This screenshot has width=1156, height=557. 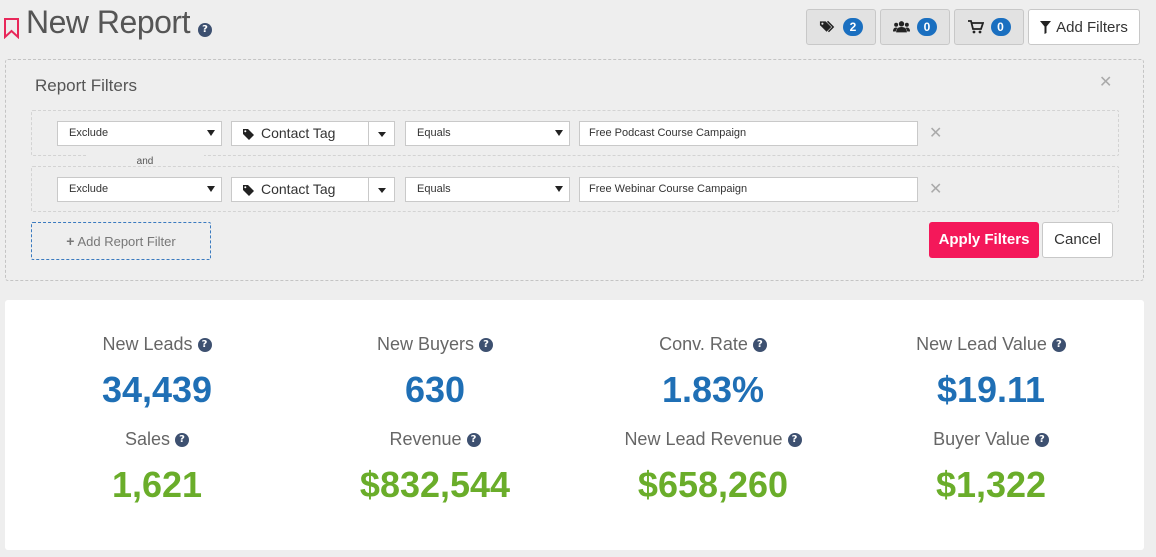 What do you see at coordinates (578, 26) in the screenshot?
I see `page-header: New Report ? 2 0` at bounding box center [578, 26].